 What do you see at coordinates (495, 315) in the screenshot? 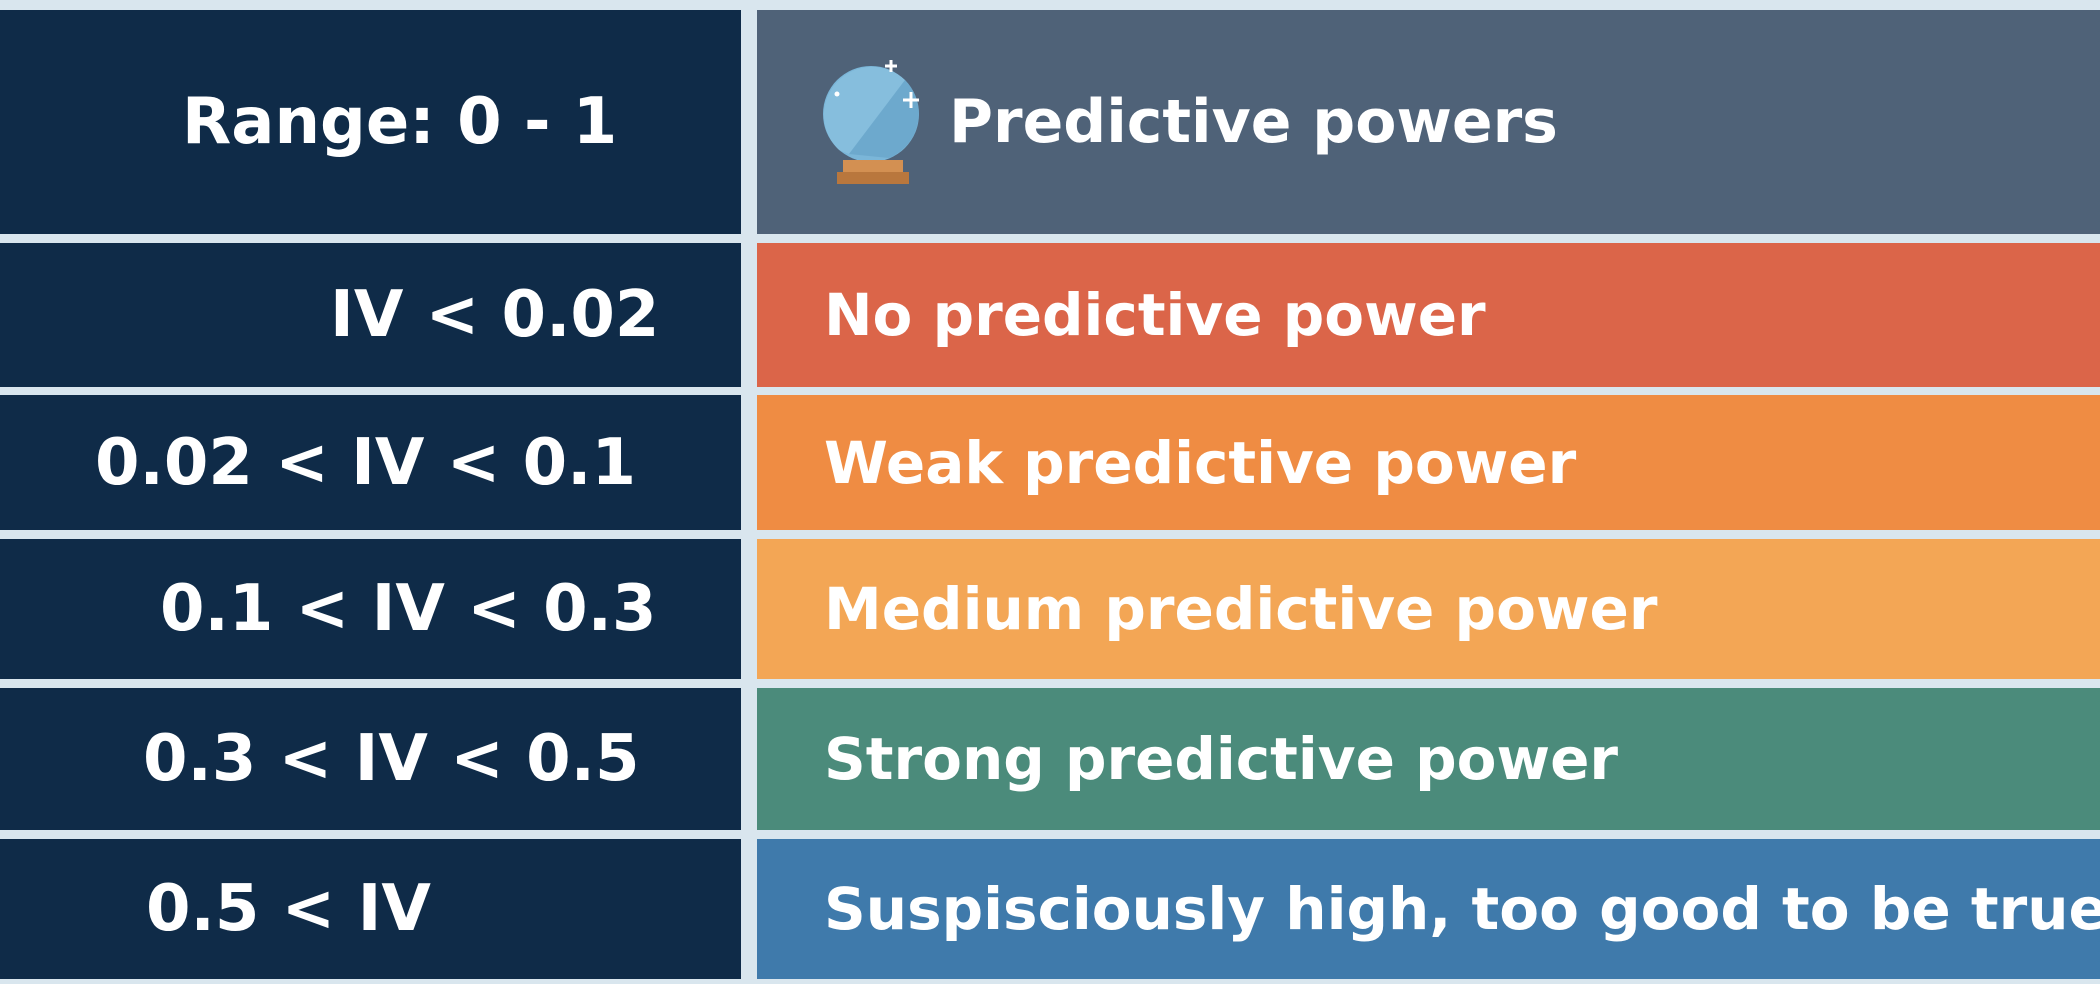
I see `condition-label: IV < 0.02` at bounding box center [495, 315].